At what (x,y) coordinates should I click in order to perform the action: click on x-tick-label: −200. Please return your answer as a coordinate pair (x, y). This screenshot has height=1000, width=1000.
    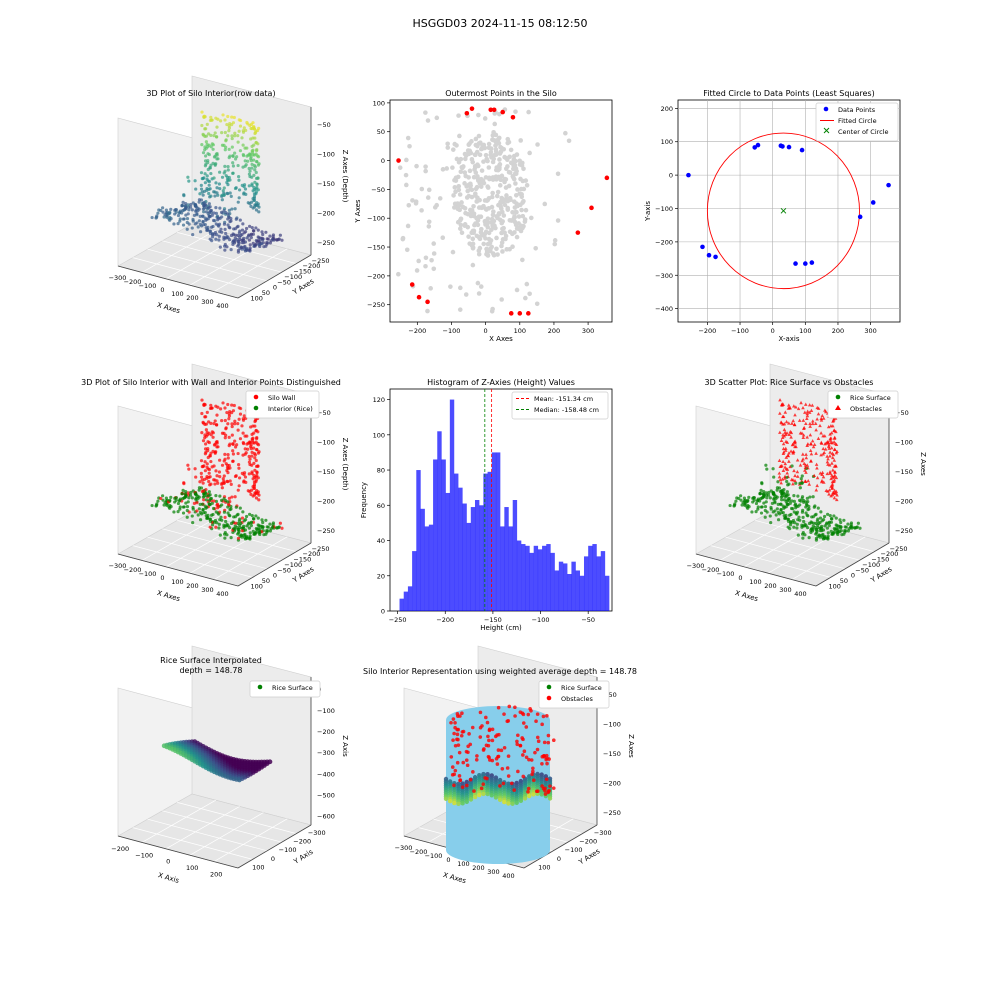
    Looking at the image, I should click on (419, 852).